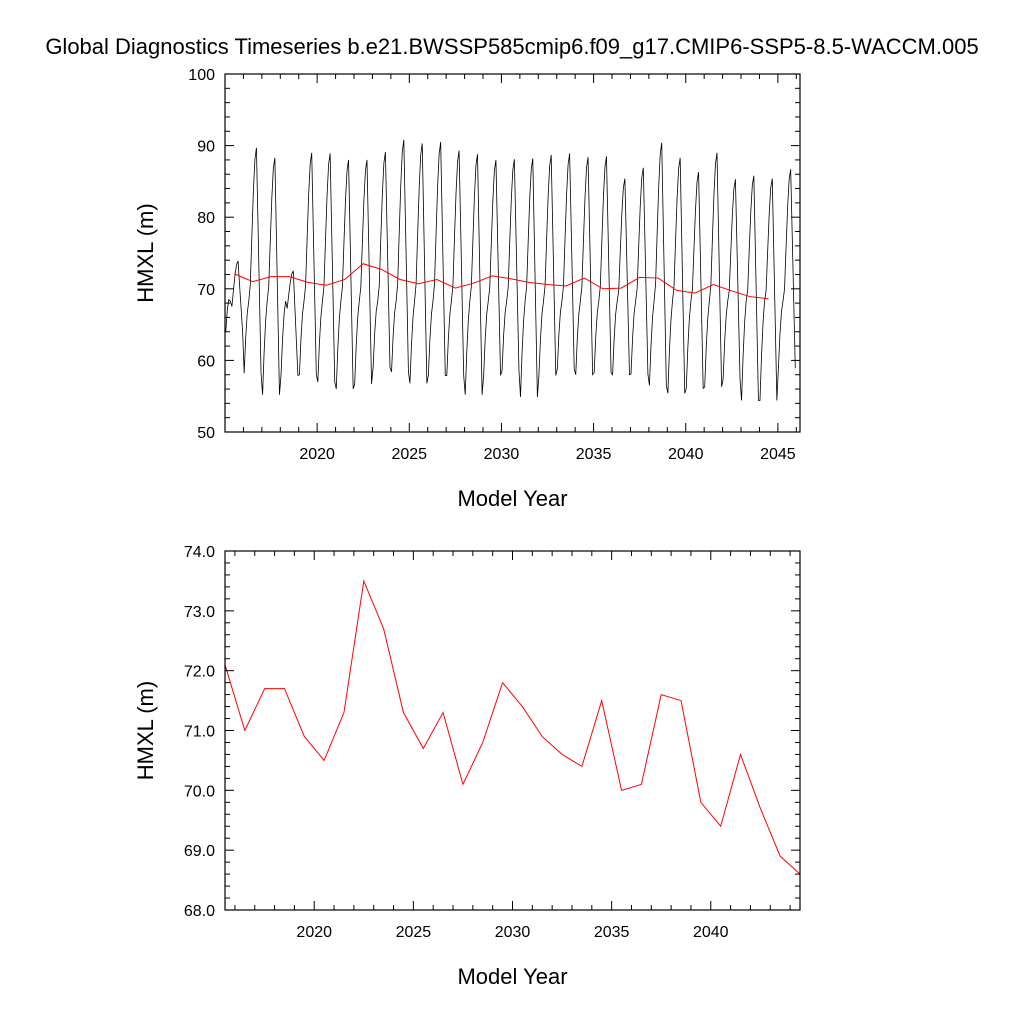 The height and width of the screenshot is (1024, 1024). Describe the element at coordinates (778, 454) in the screenshot. I see `x-tick-label: 2045` at that location.